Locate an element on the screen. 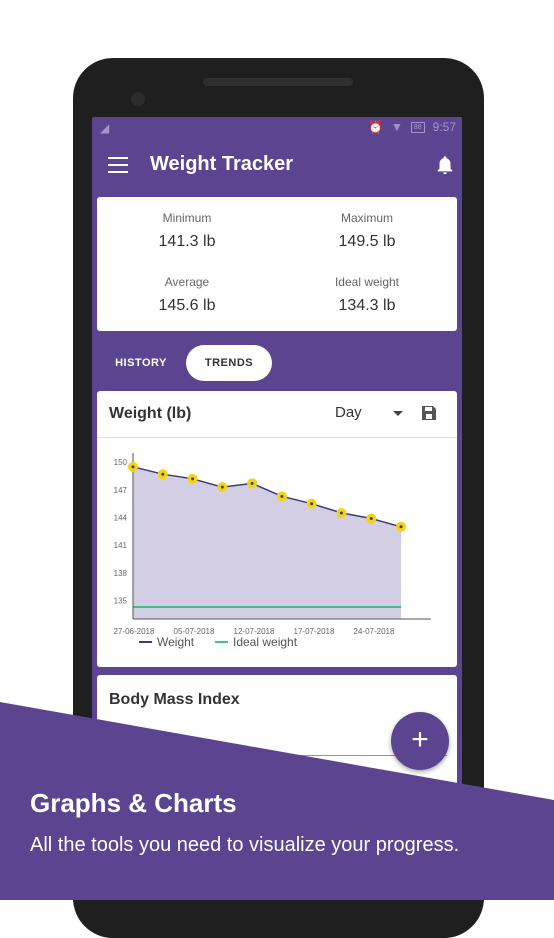  app-title: Weight Tracker is located at coordinates (222, 164).